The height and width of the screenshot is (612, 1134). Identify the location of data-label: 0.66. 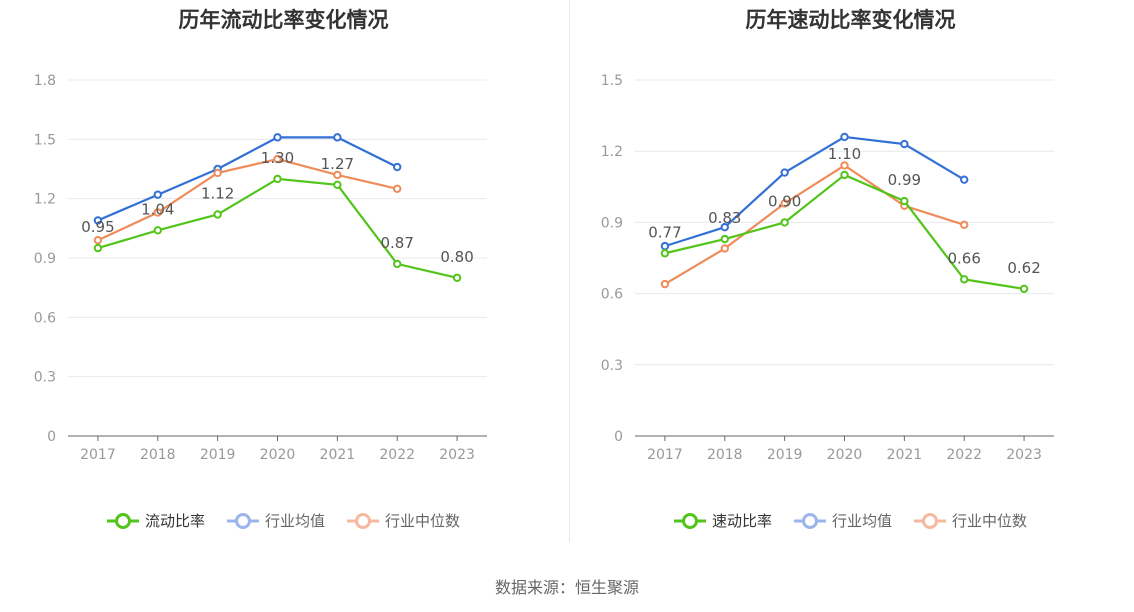
(964, 258).